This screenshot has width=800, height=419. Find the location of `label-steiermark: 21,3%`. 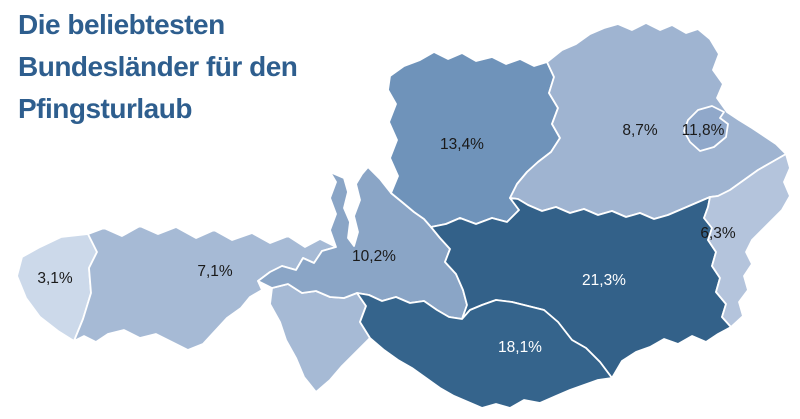

label-steiermark: 21,3% is located at coordinates (604, 280).